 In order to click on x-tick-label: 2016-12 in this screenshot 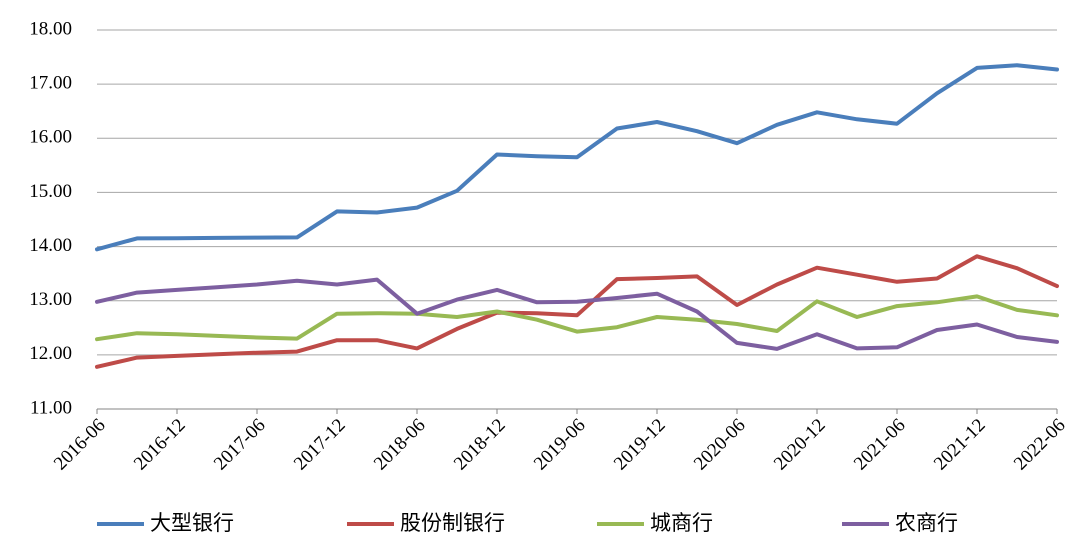, I will do `click(160, 445)`.